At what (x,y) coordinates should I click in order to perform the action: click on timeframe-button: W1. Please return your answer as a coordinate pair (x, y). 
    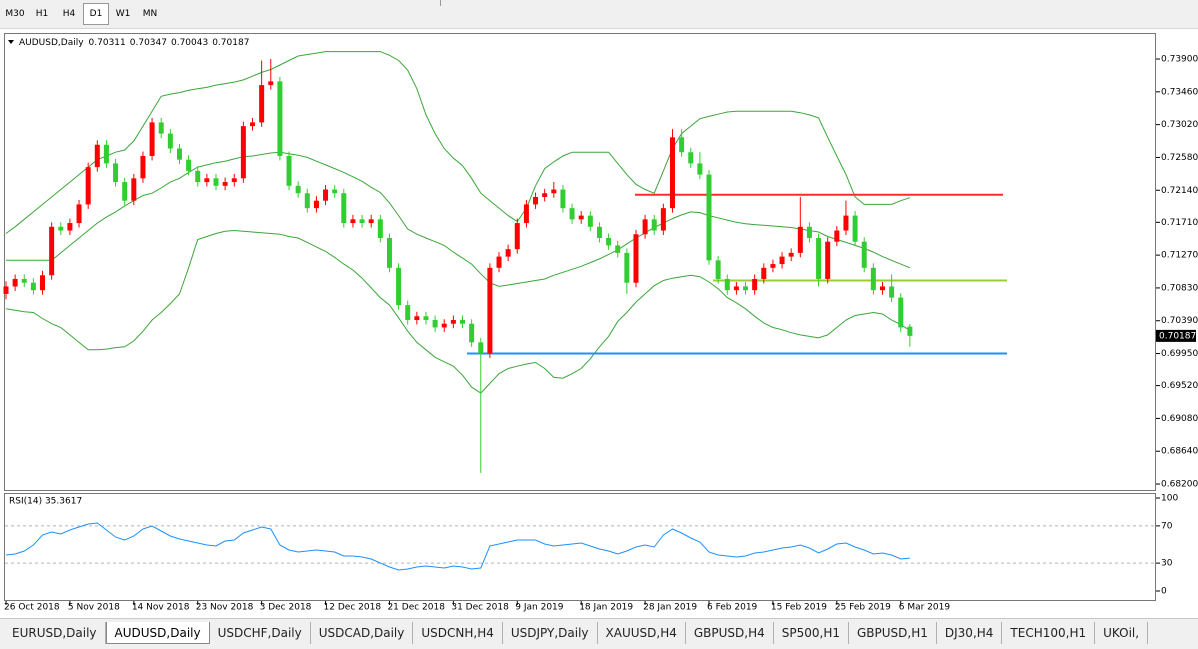
    Looking at the image, I should click on (123, 14).